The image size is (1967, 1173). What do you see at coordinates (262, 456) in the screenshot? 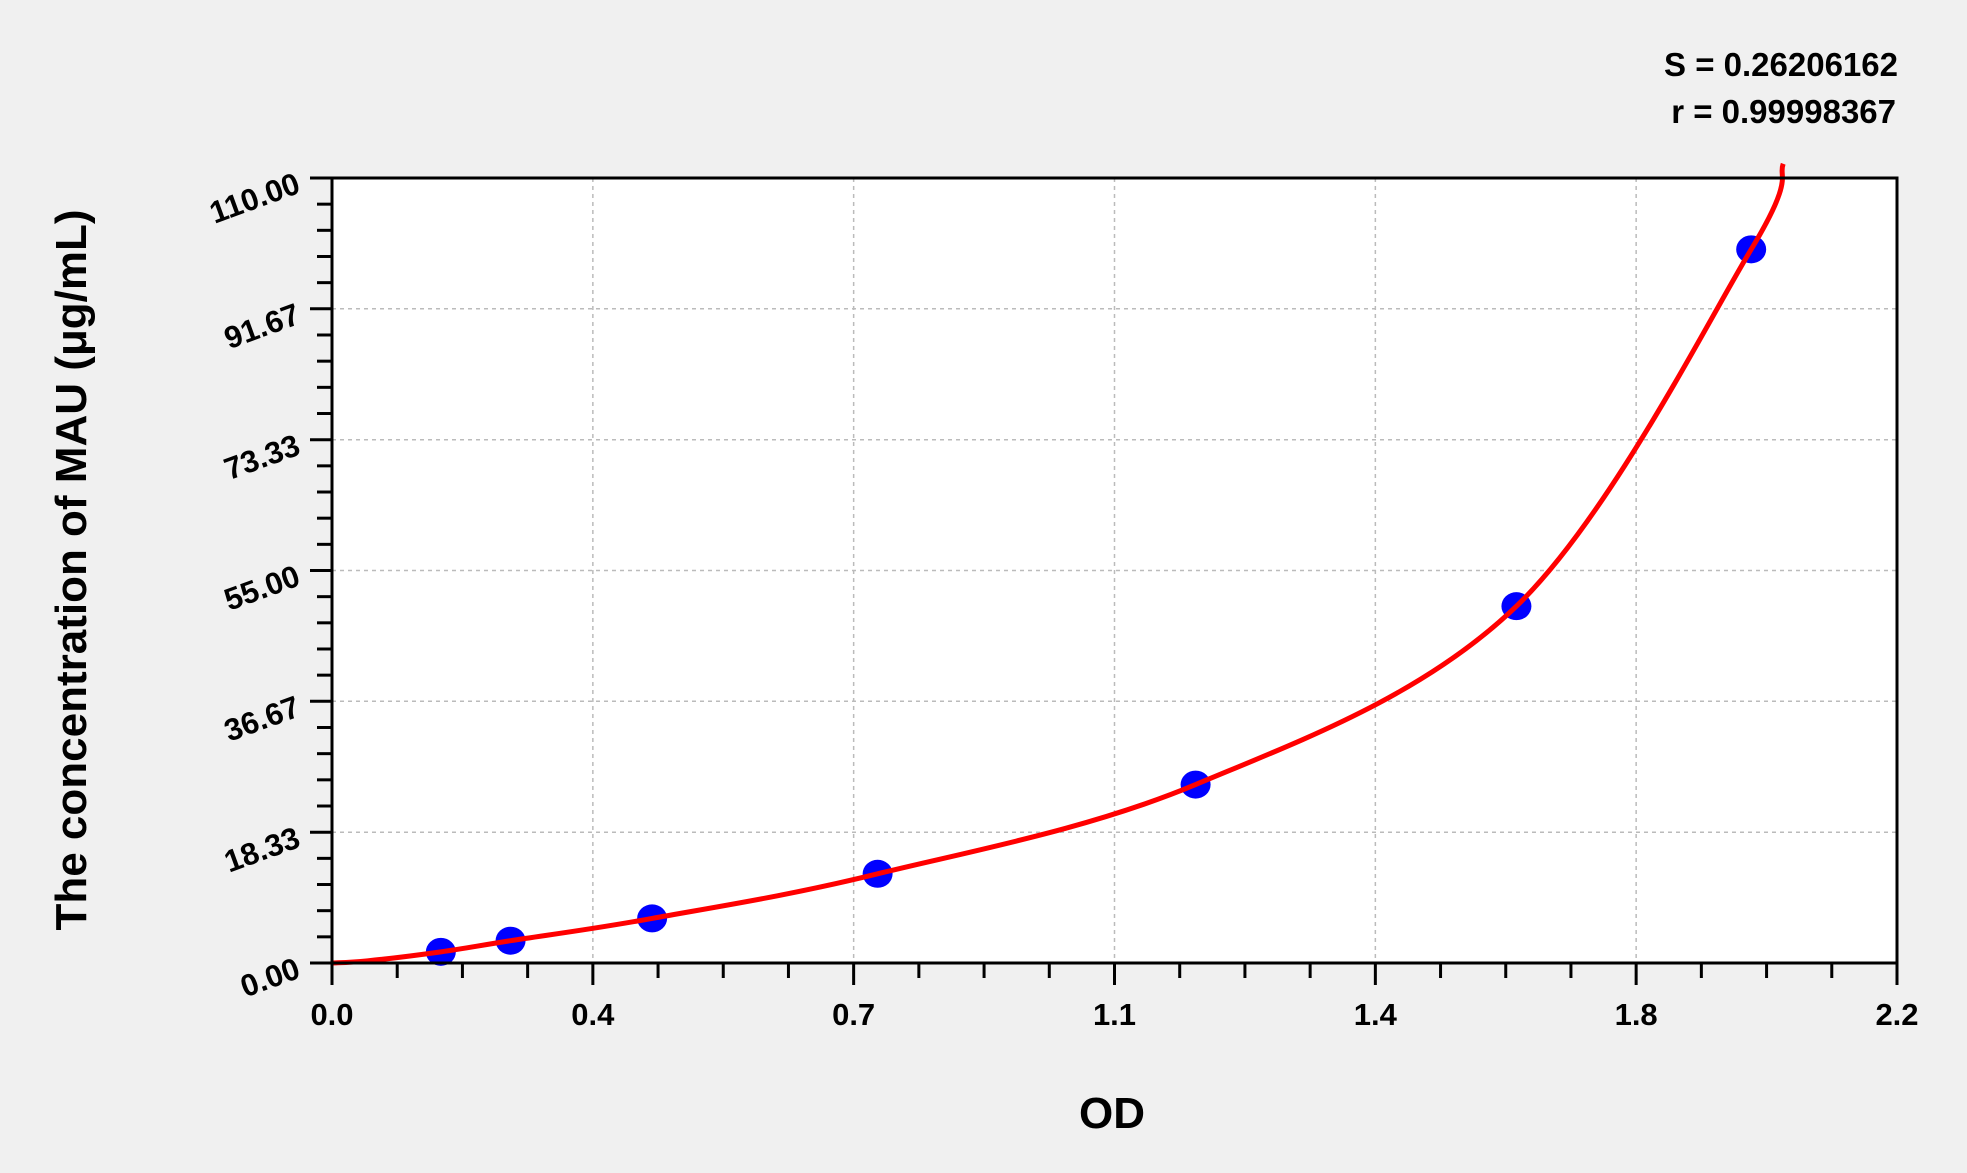
I see `y-tick-label: 73.33` at bounding box center [262, 456].